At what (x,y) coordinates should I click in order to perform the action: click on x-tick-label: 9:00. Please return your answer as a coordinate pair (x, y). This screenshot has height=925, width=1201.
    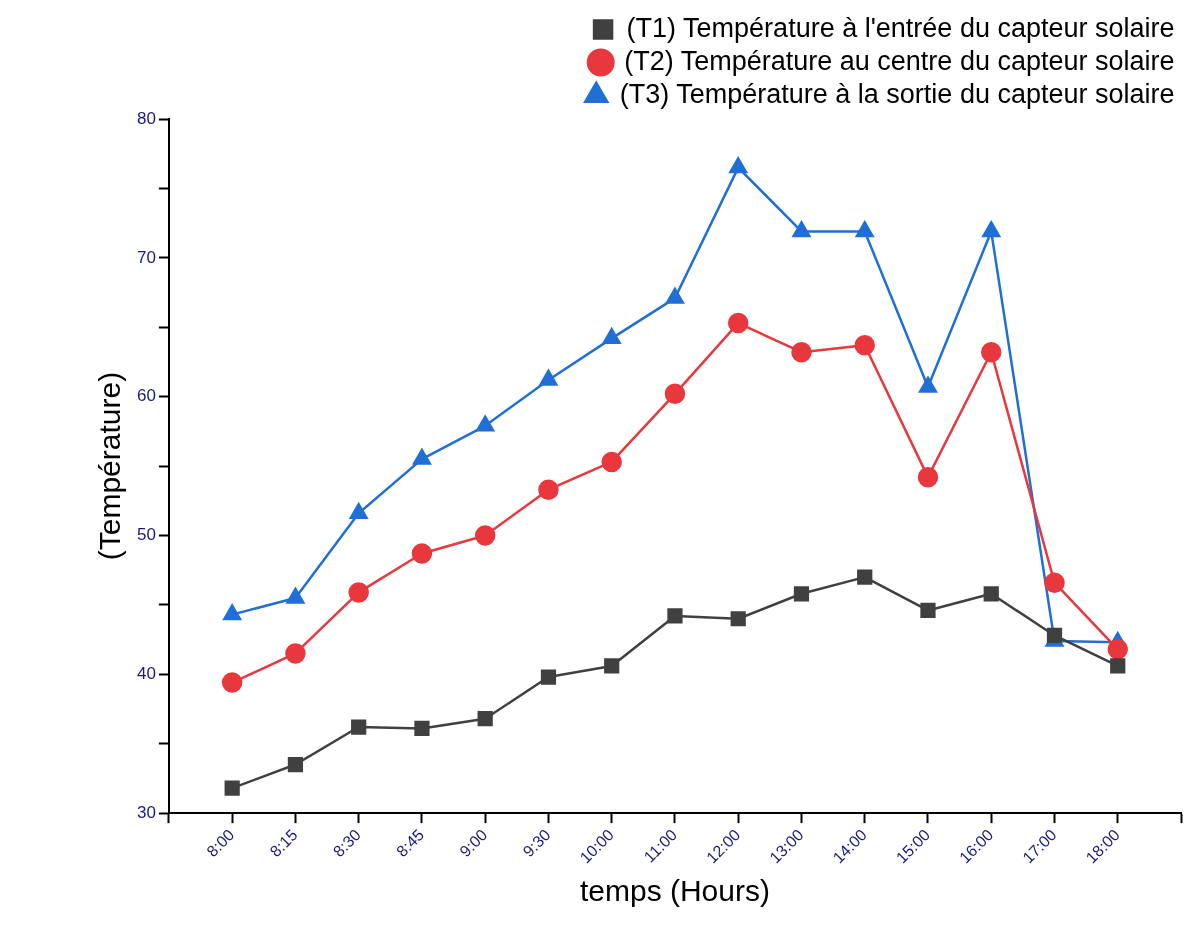
    Looking at the image, I should click on (473, 843).